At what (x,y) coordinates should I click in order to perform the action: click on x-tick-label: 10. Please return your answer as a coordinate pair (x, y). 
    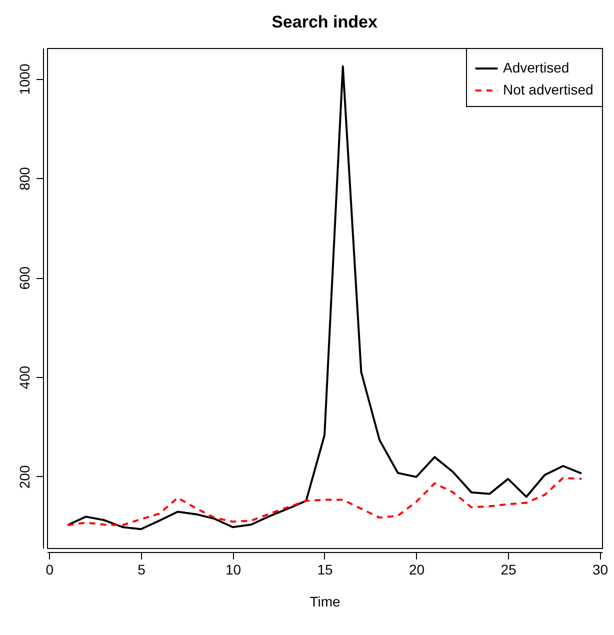
    Looking at the image, I should click on (233, 570).